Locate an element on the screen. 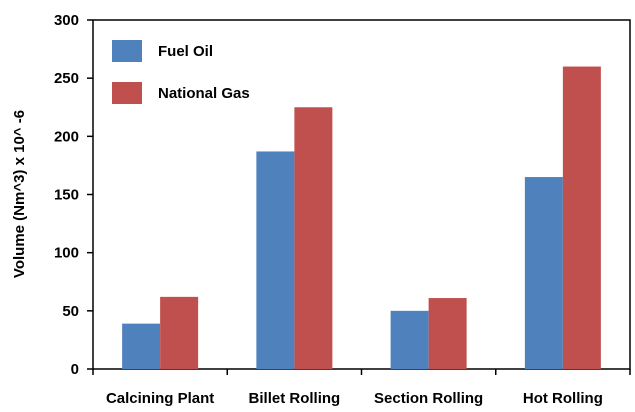 This screenshot has width=635, height=412. y-tick-label: 50 is located at coordinates (70, 311).